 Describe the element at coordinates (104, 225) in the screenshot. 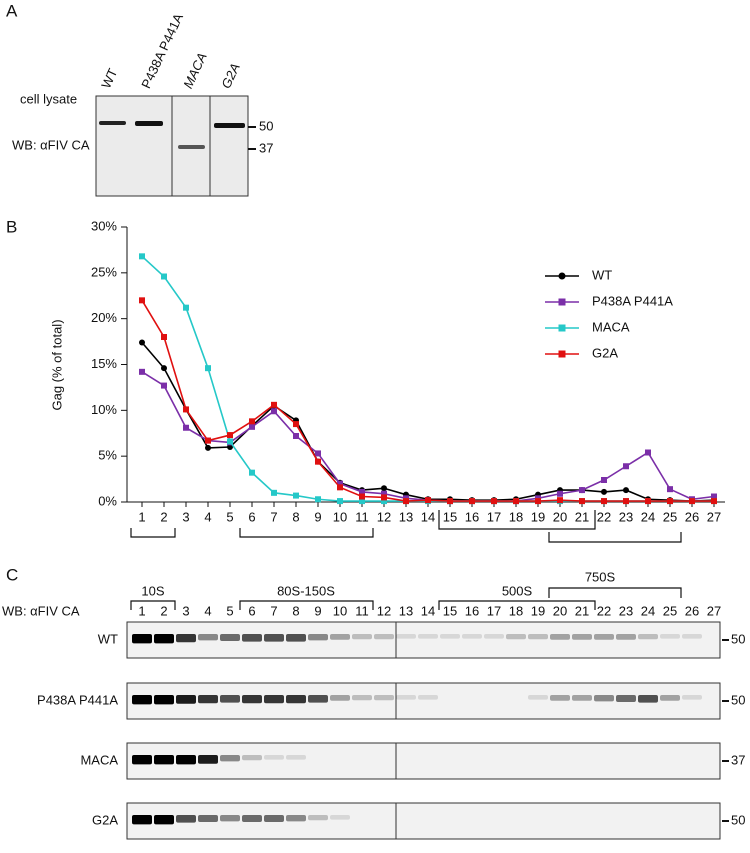

I see `y-tick-label: 30%` at that location.